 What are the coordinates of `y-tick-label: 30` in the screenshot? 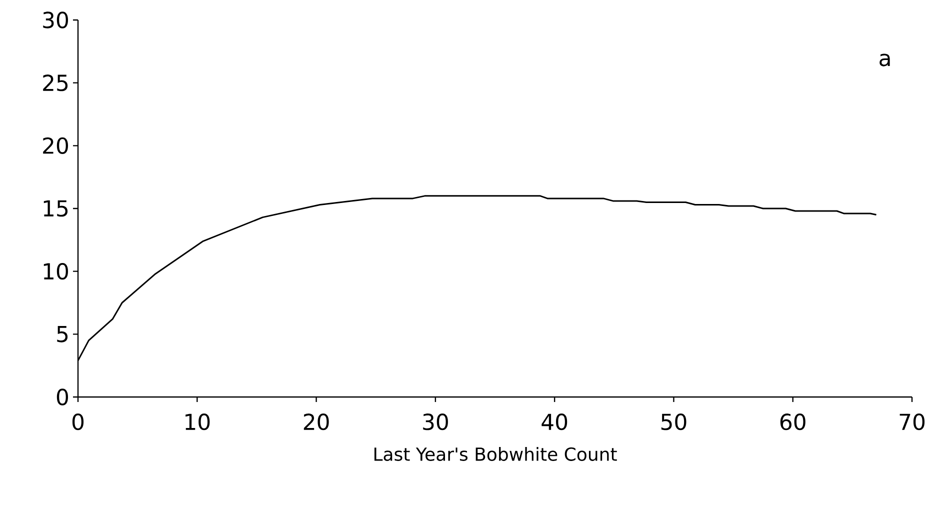 It's located at (55, 20).